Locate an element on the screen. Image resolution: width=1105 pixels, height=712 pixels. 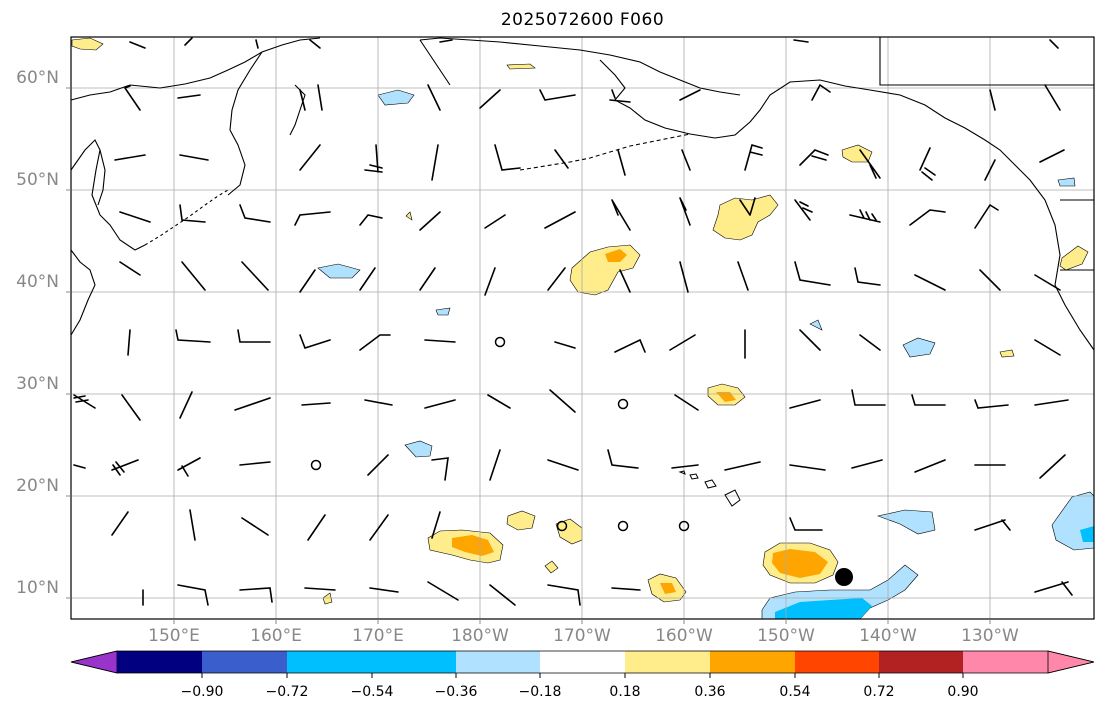
lon-label: 170°E is located at coordinates (378, 636).